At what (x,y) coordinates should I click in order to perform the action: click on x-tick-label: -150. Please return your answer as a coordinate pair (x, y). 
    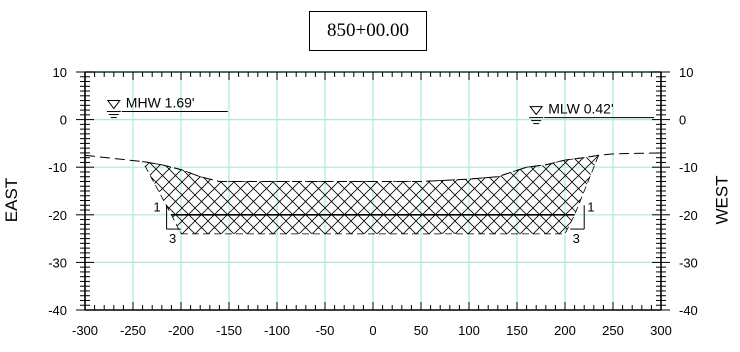
    Looking at the image, I should click on (229, 330).